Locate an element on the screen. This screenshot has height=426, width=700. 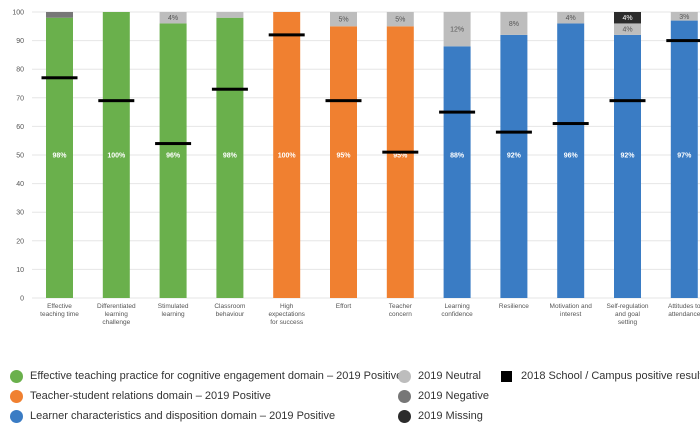
x-category-label: behaviour is located at coordinates (230, 314).